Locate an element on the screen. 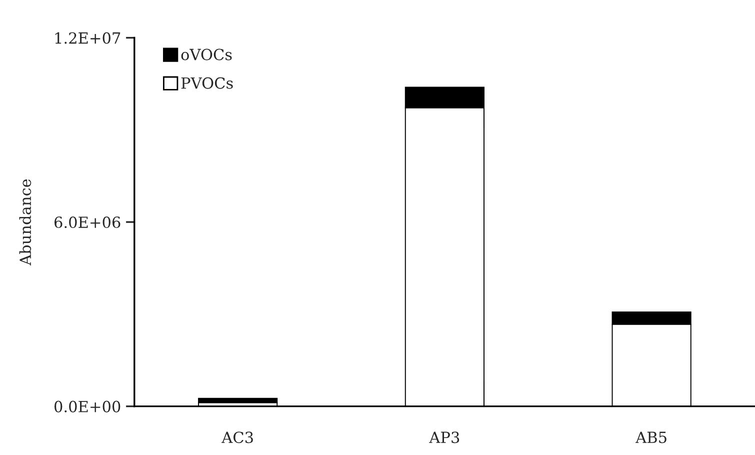  bar is located at coordinates (238, 401).